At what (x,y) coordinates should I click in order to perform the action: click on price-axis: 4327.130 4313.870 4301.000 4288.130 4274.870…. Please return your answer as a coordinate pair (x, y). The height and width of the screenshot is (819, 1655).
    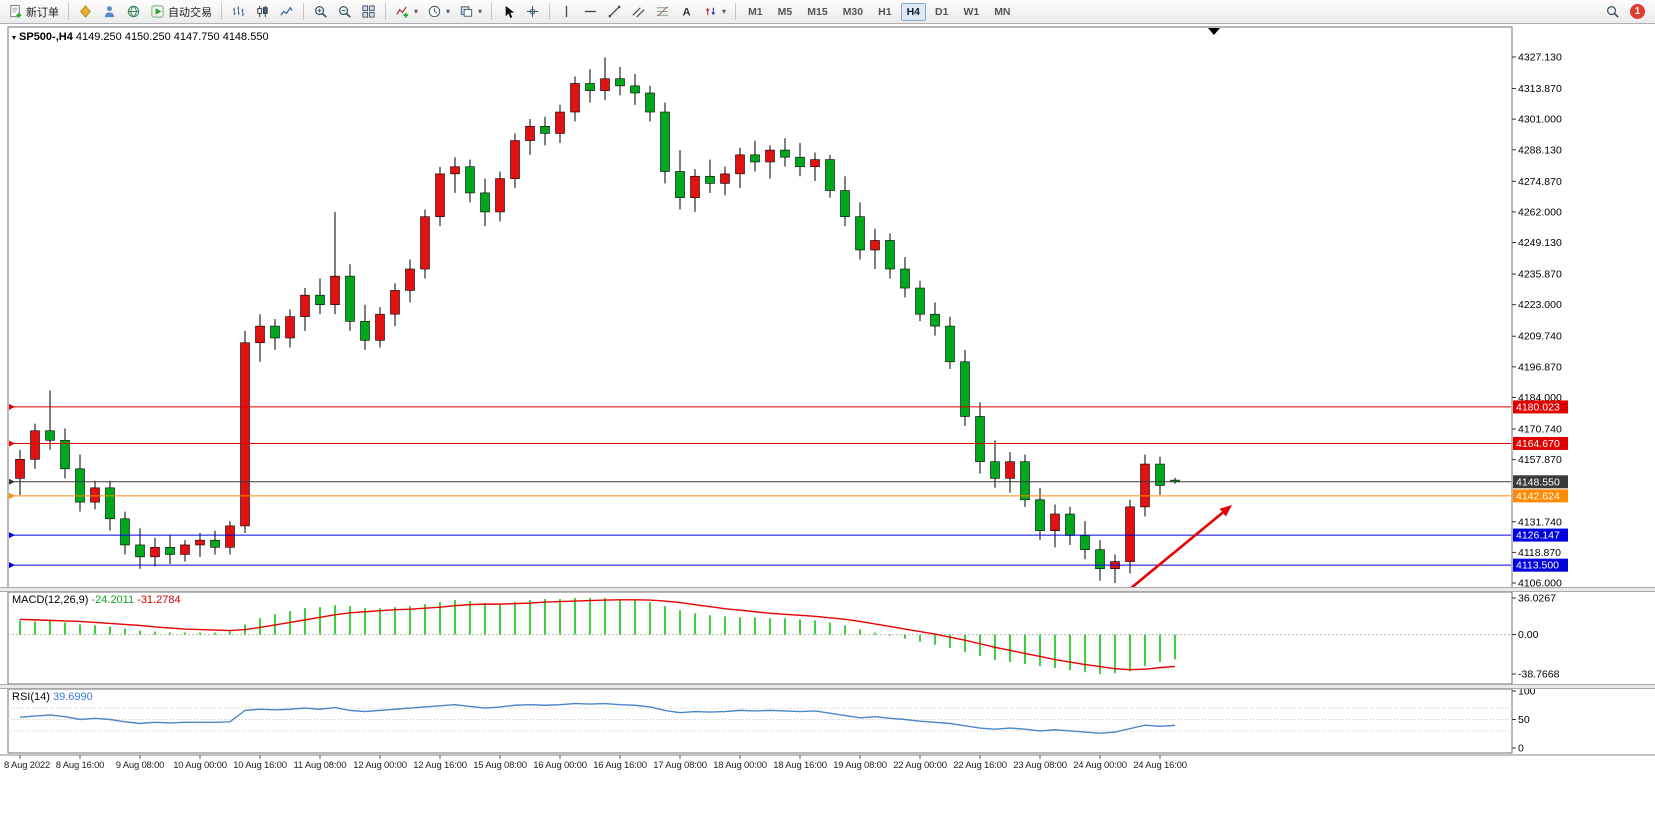
    Looking at the image, I should click on (1540, 403).